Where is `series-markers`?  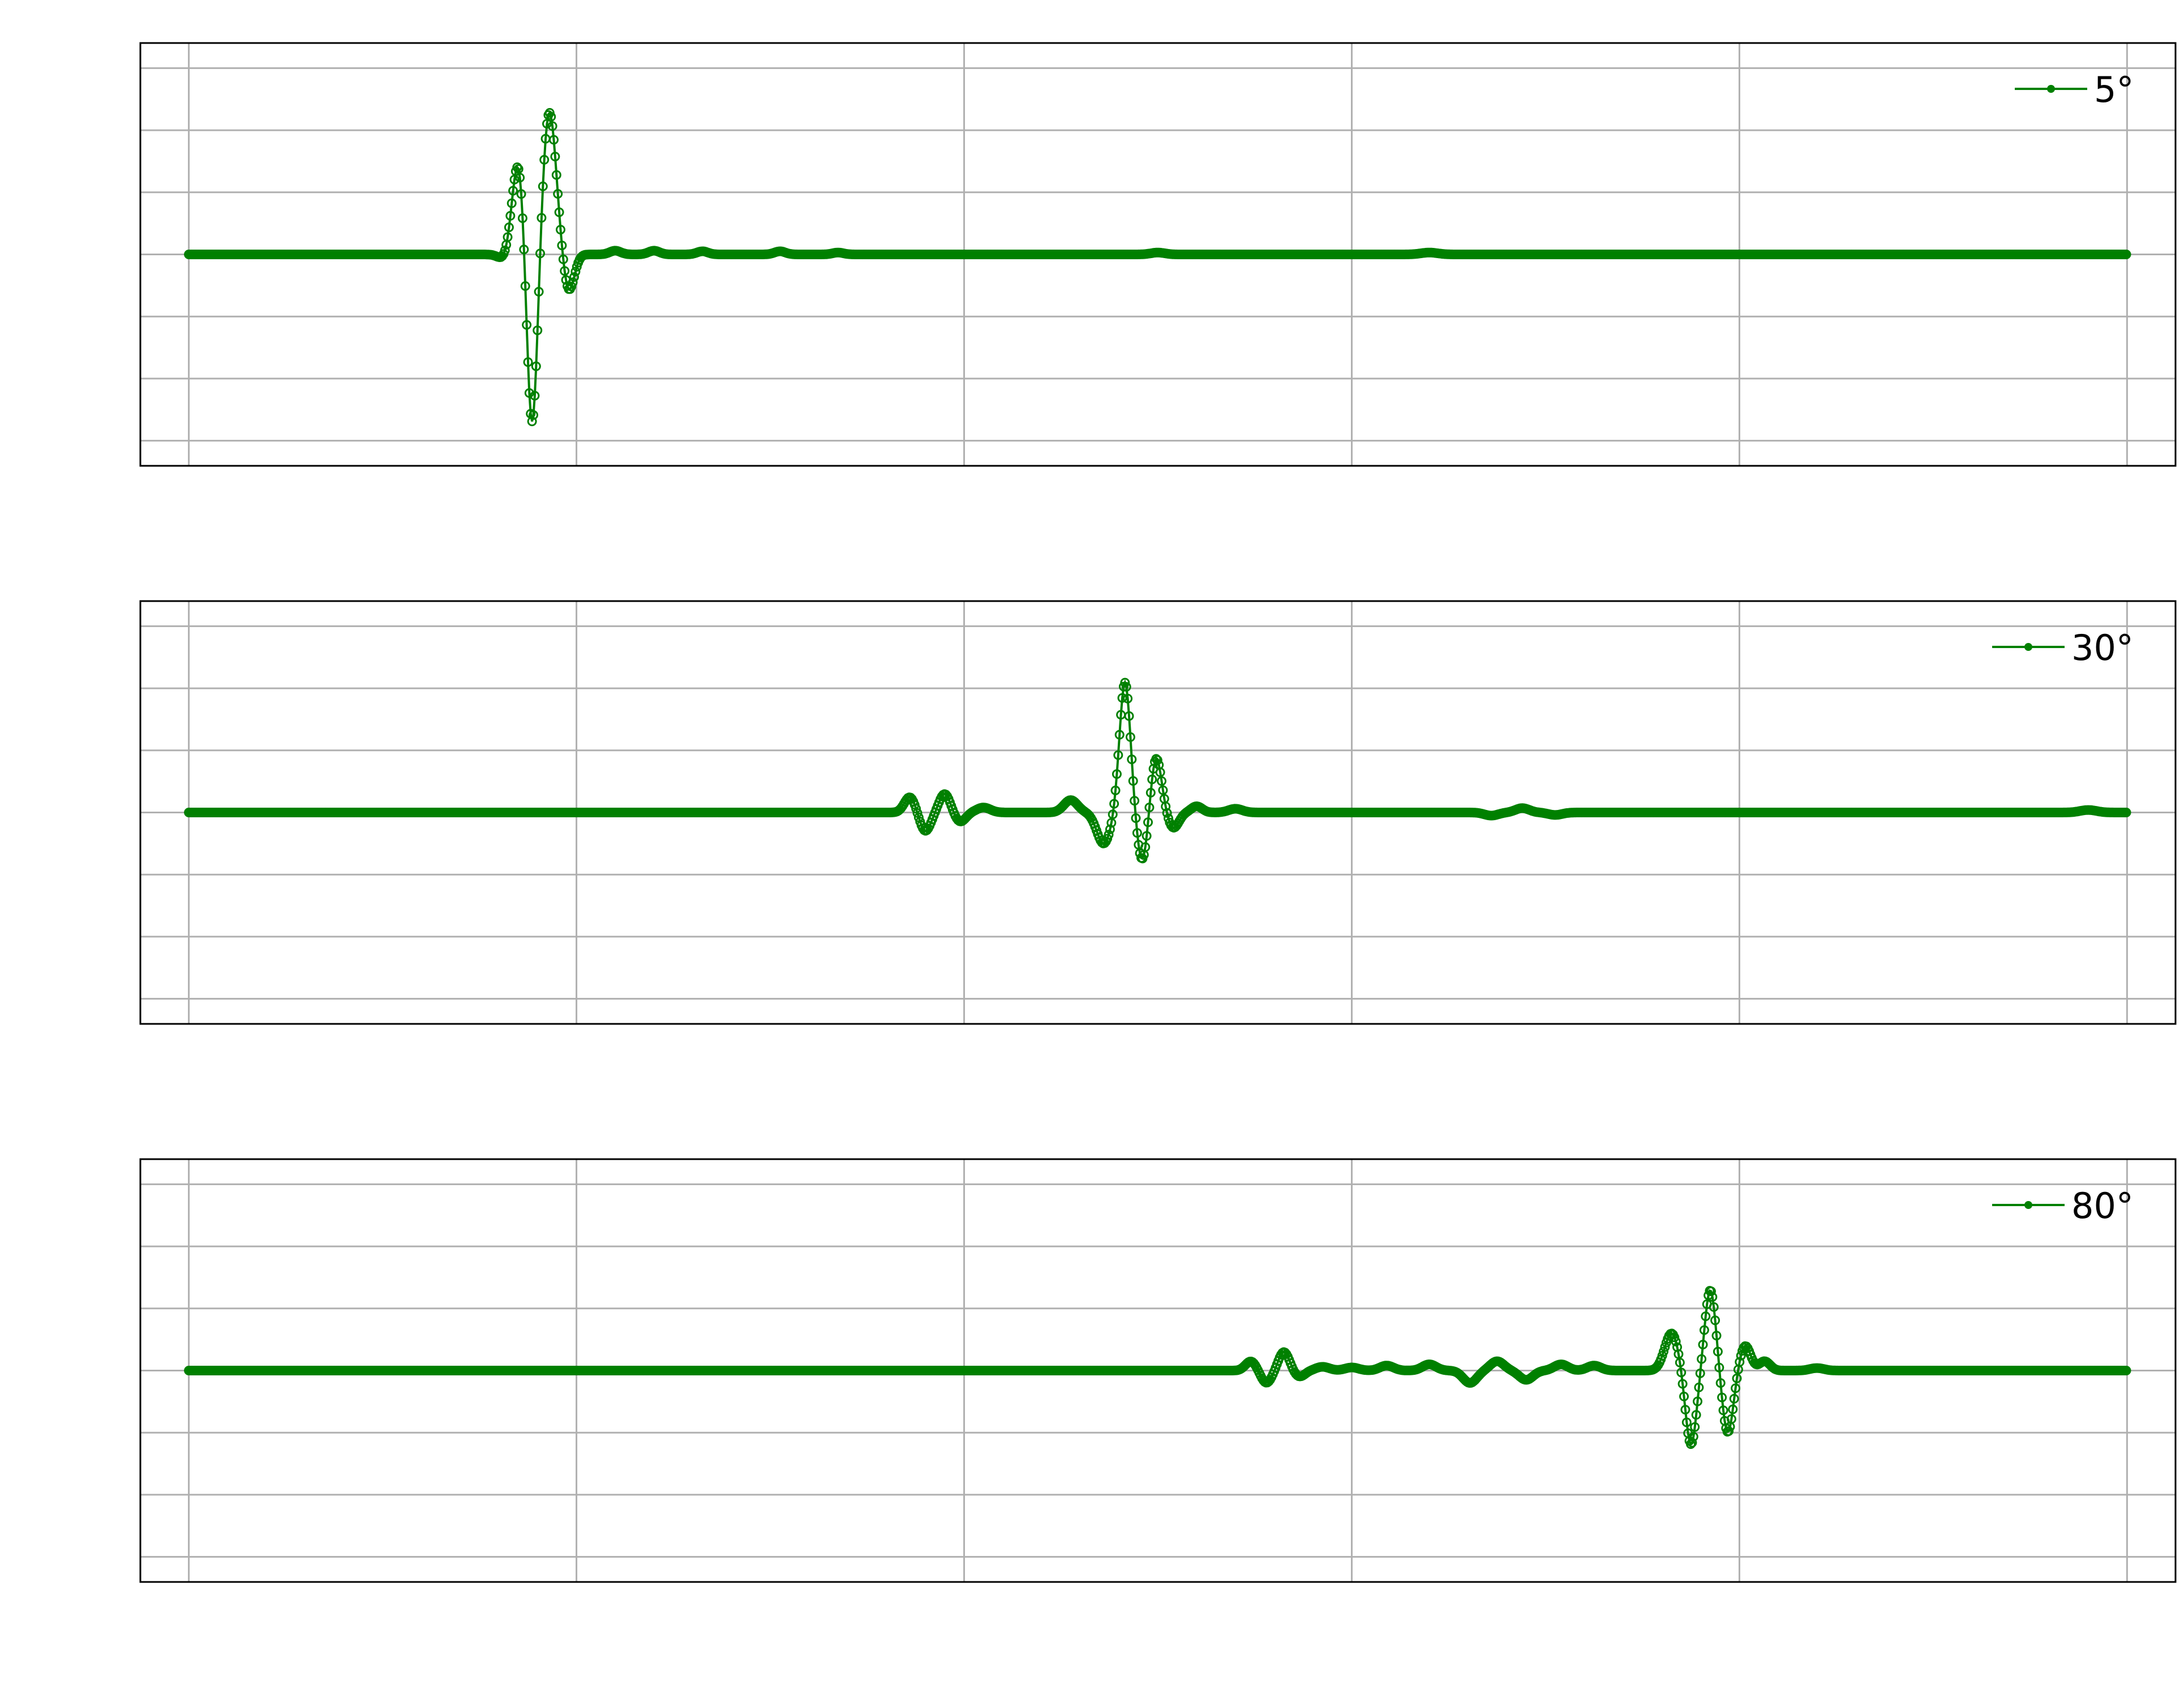
series-markers is located at coordinates (1157, 771).